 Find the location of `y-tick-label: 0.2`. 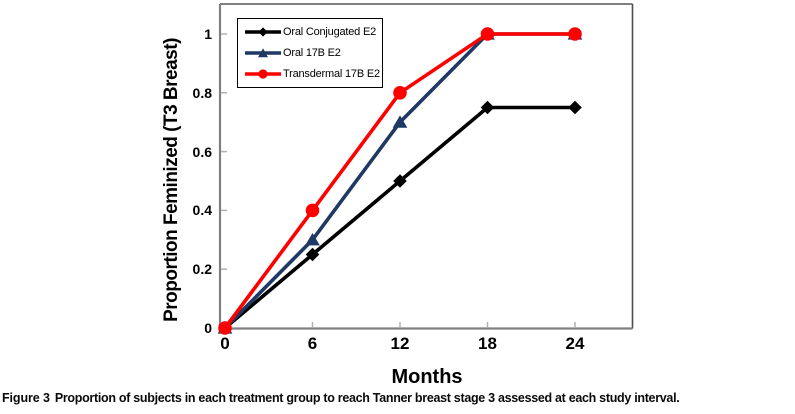

y-tick-label: 0.2 is located at coordinates (202, 269).